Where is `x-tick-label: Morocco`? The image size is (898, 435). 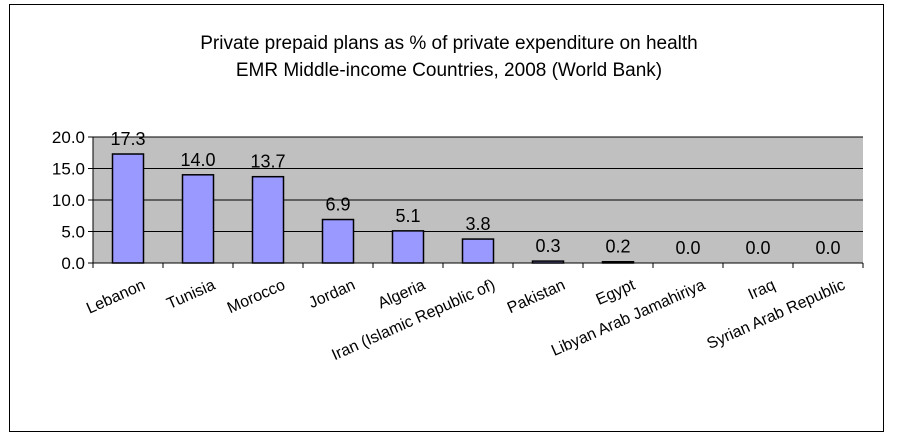 x-tick-label: Morocco is located at coordinates (256, 297).